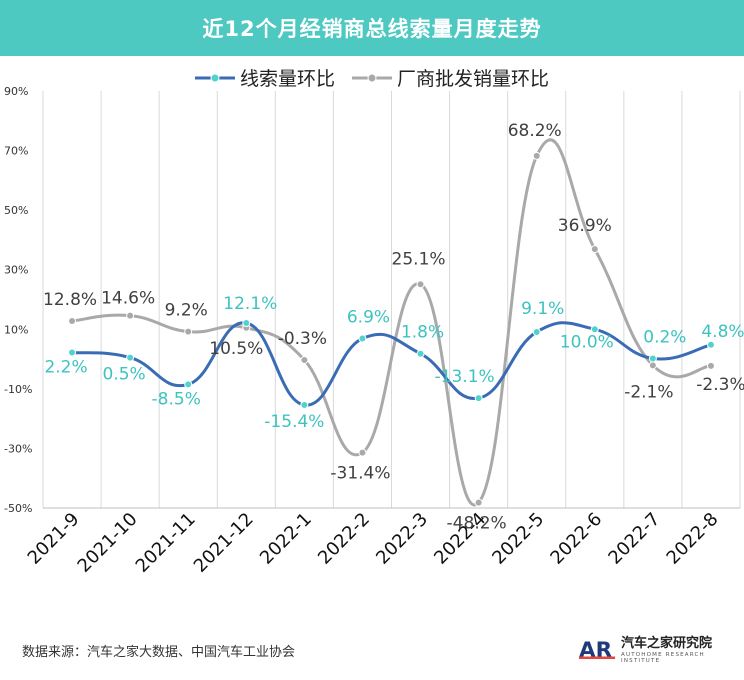  What do you see at coordinates (128, 299) in the screenshot?
I see `data-label-wholesale: 14.6%` at bounding box center [128, 299].